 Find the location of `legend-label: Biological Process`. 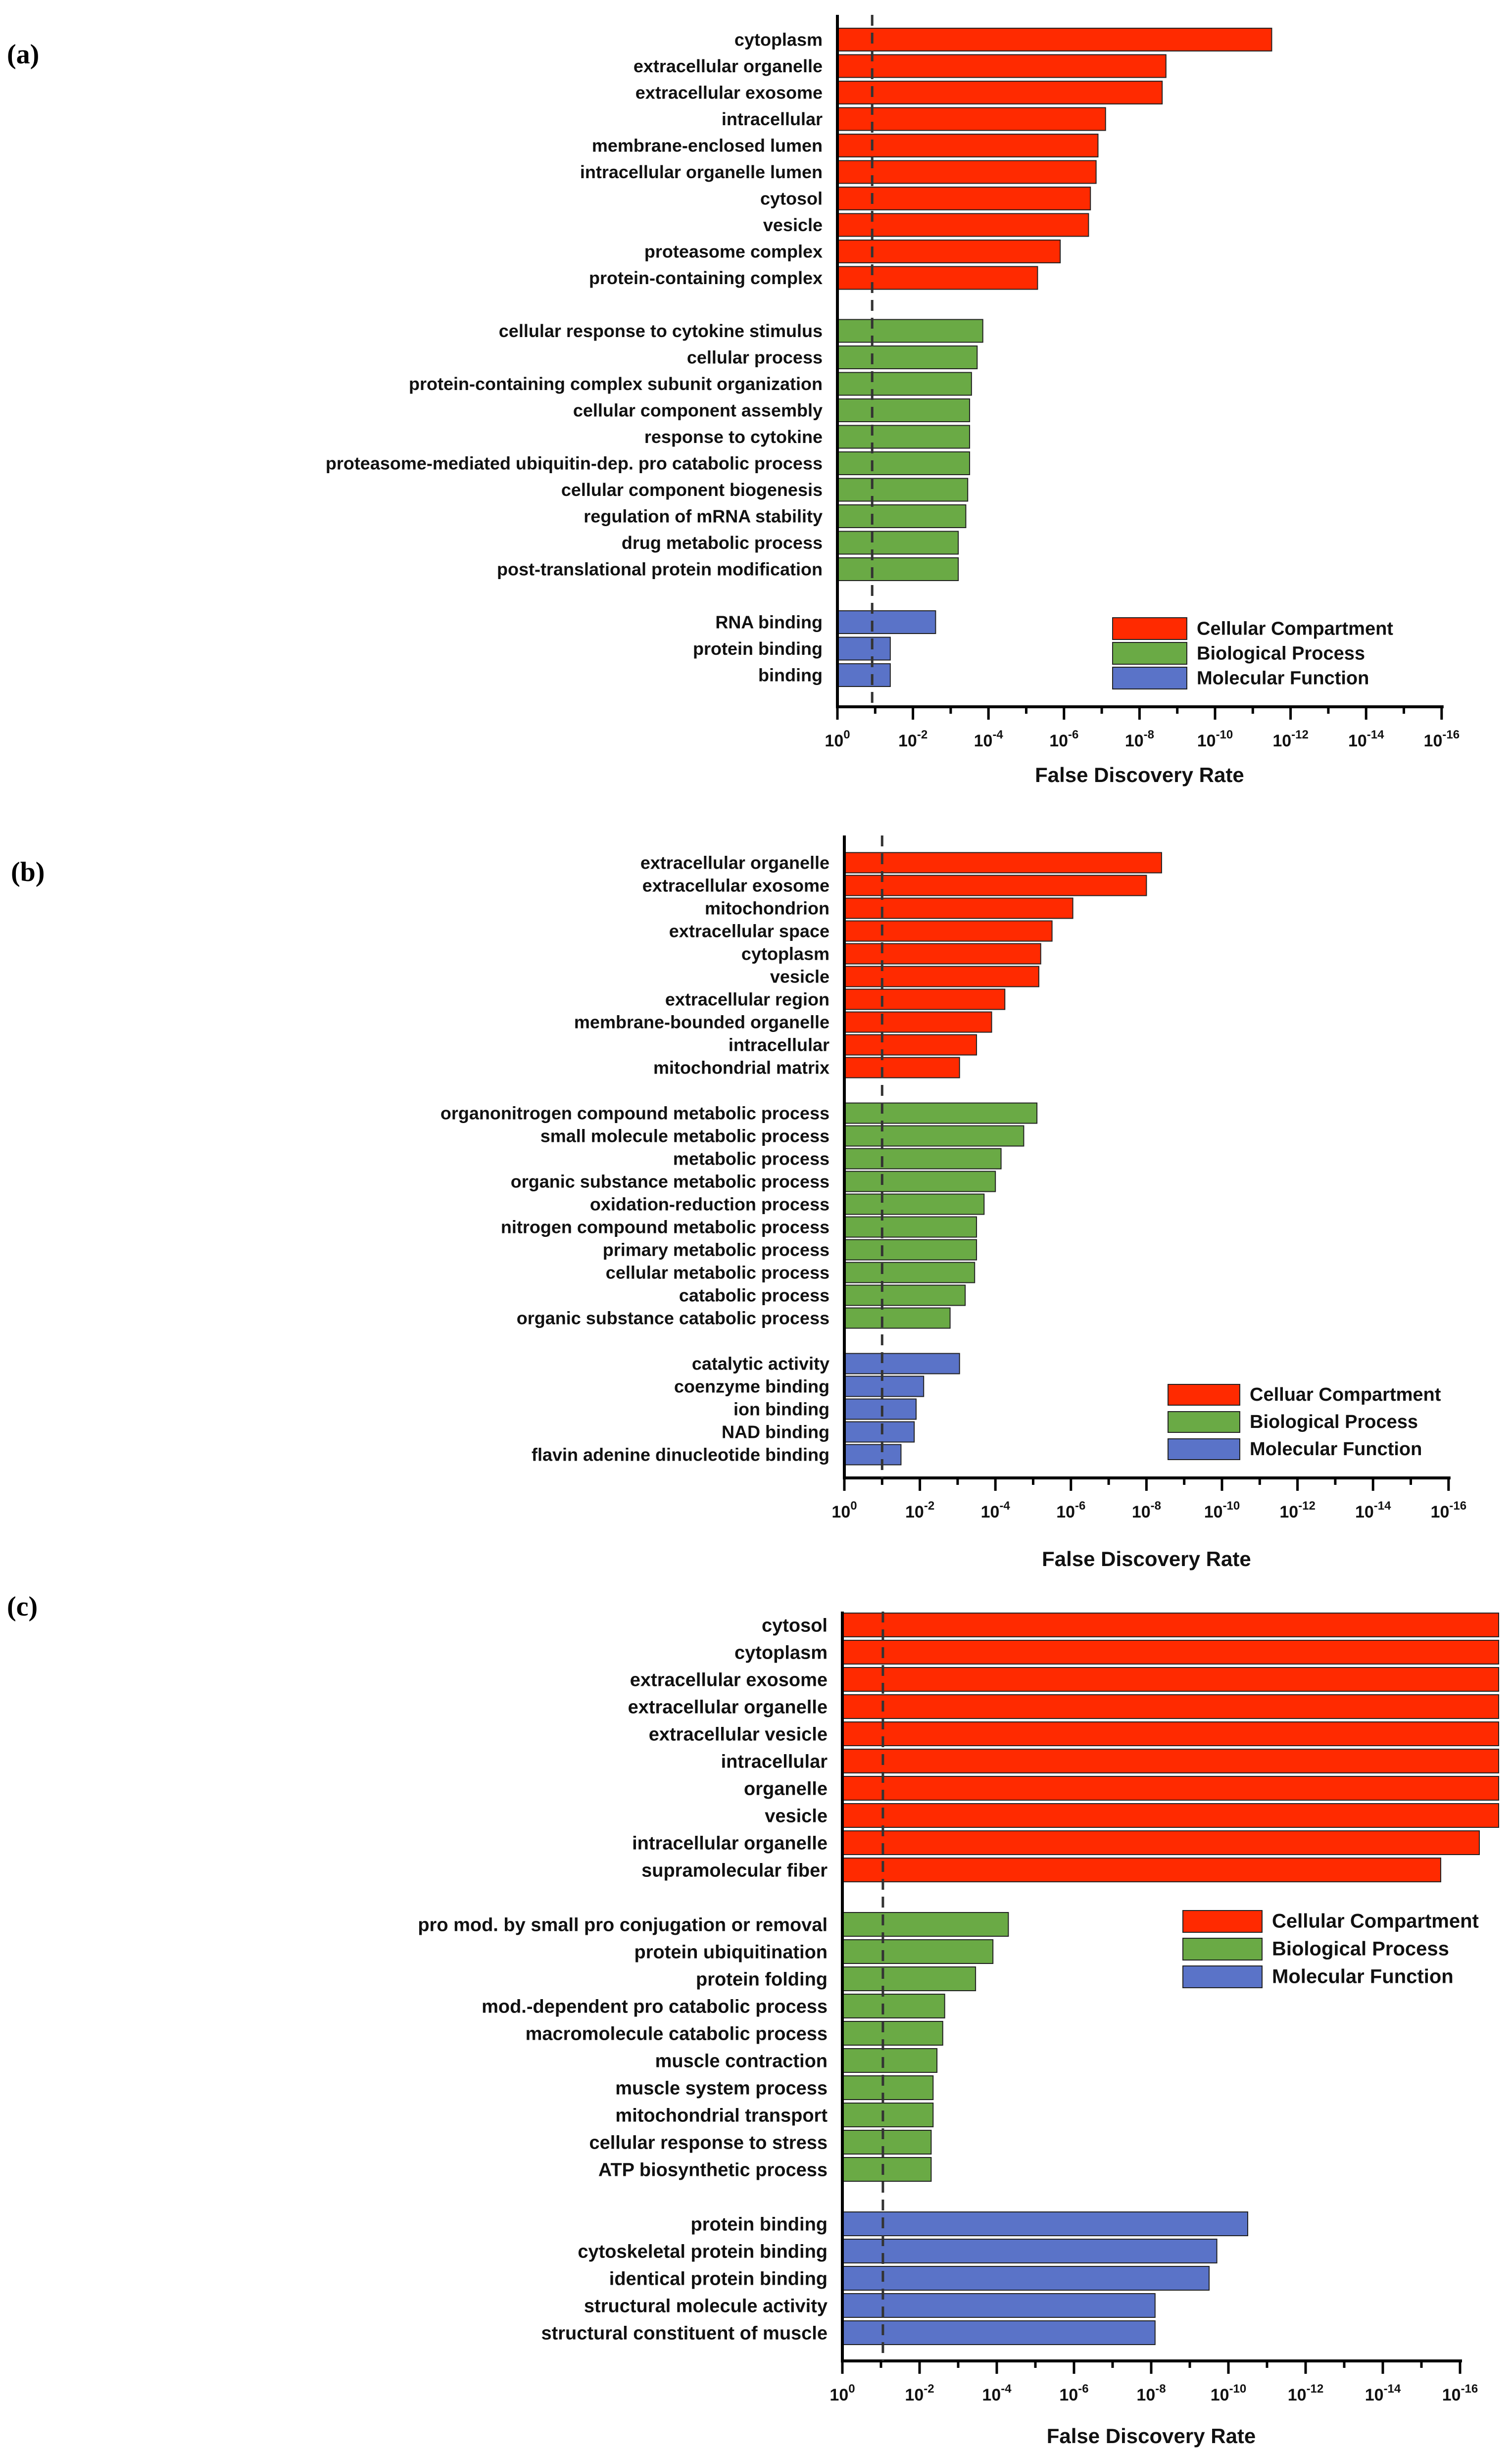

legend-label: Biological Process is located at coordinates (1281, 653).